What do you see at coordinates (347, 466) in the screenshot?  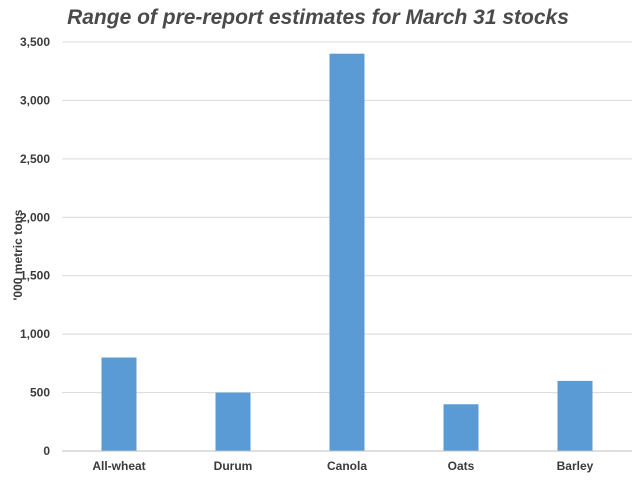 I see `x-tick-label: Canola` at bounding box center [347, 466].